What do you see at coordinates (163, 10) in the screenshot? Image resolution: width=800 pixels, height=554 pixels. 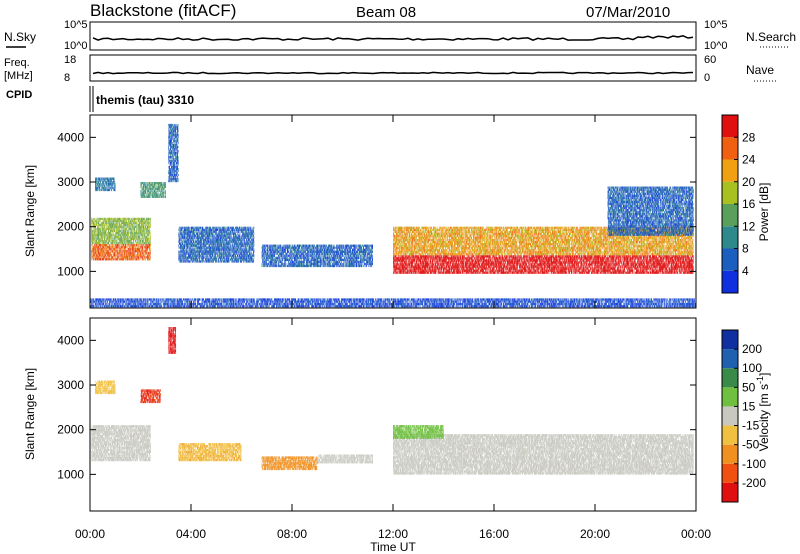 I see `station-title: Blackstone (fitACF)` at bounding box center [163, 10].